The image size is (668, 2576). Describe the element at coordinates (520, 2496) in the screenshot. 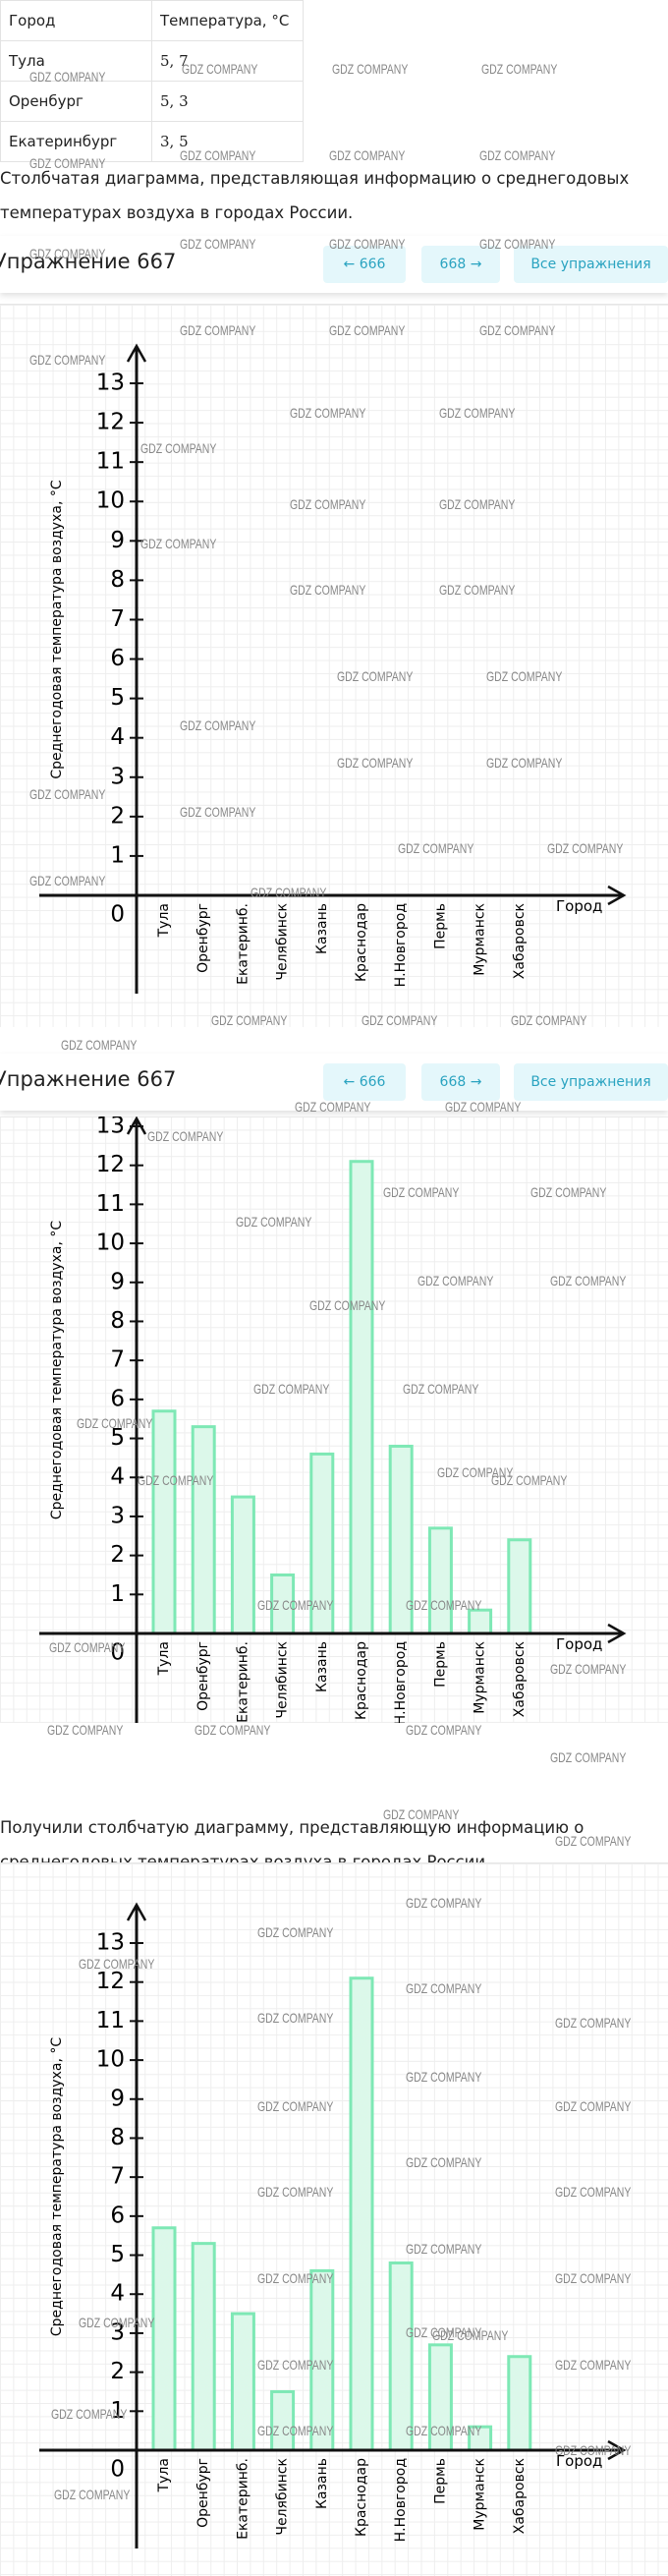

I see `x-tick-label: Хабаровск` at that location.